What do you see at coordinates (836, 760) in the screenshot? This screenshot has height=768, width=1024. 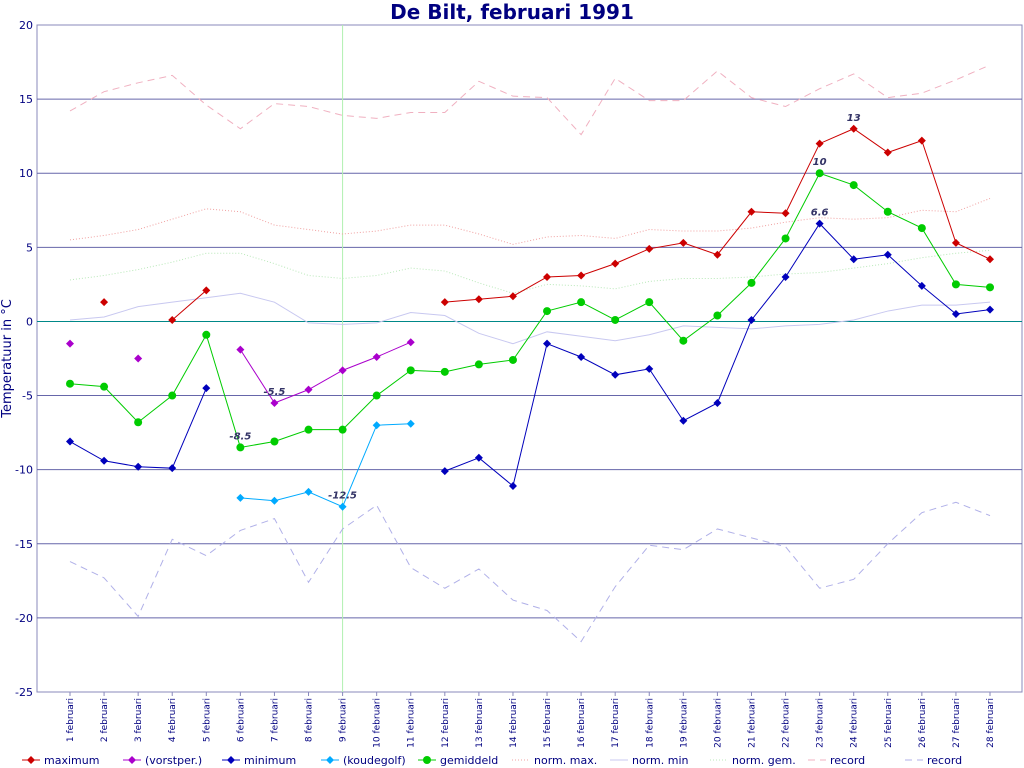 I see `legend-item: record` at bounding box center [836, 760].